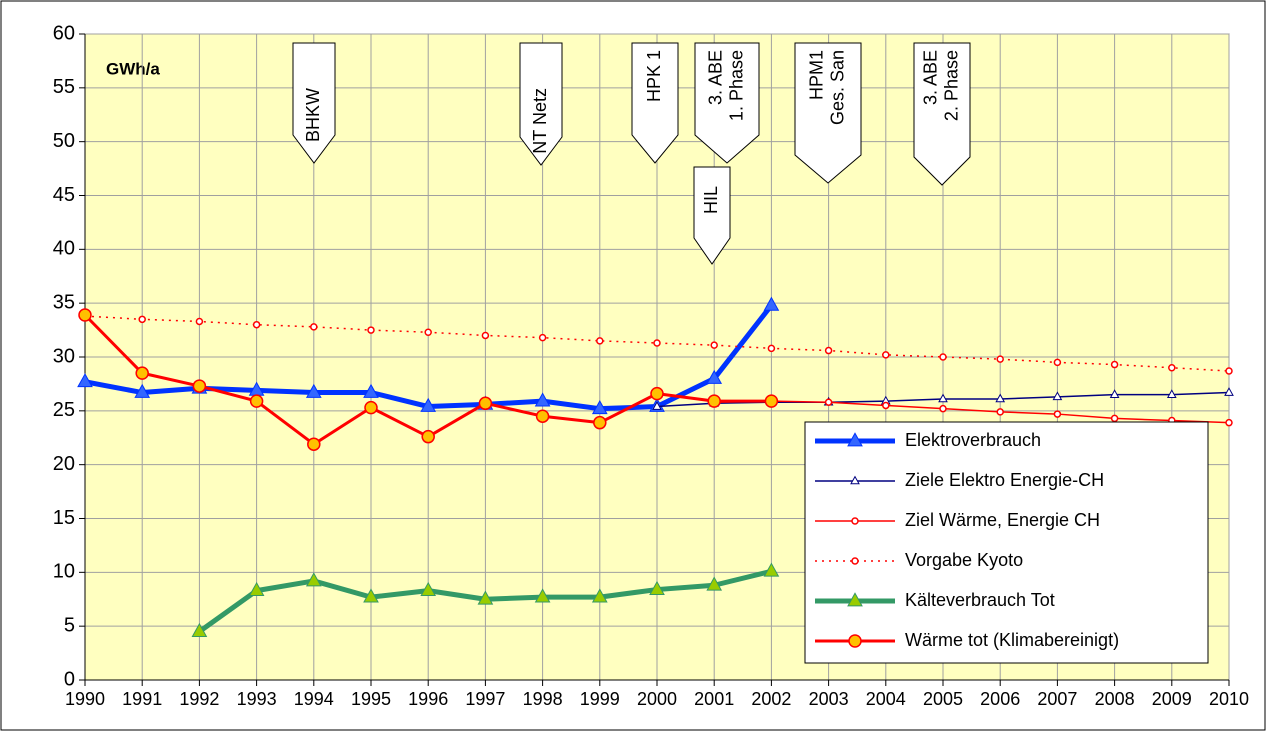 This screenshot has height=736, width=1266. Describe the element at coordinates (771, 699) in the screenshot. I see `x-tick-label: 2002` at that location.